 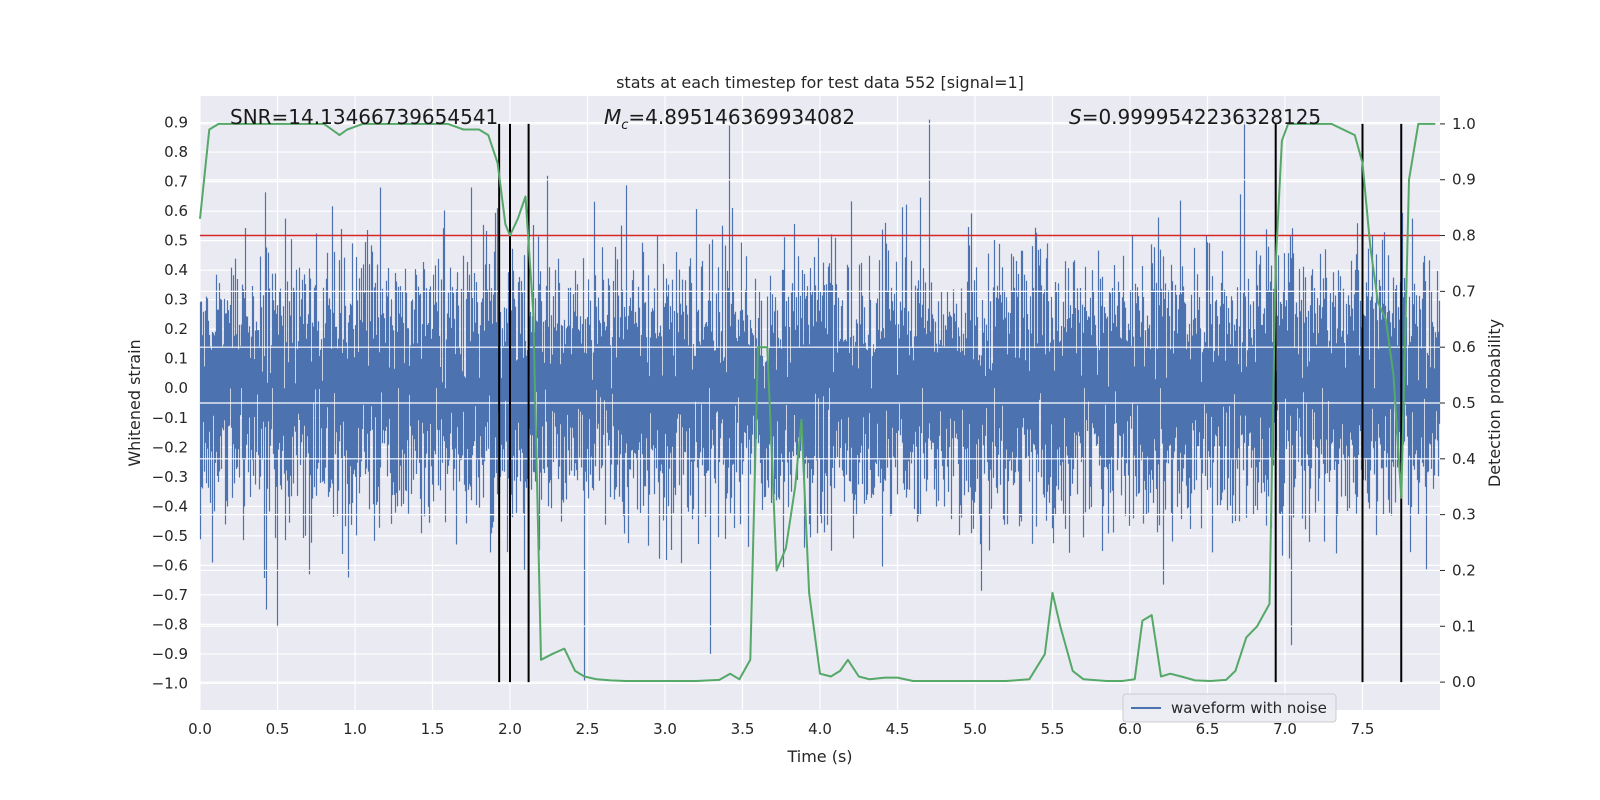 I want to click on y2-tick-label: 0.4, so click(x=1464, y=459).